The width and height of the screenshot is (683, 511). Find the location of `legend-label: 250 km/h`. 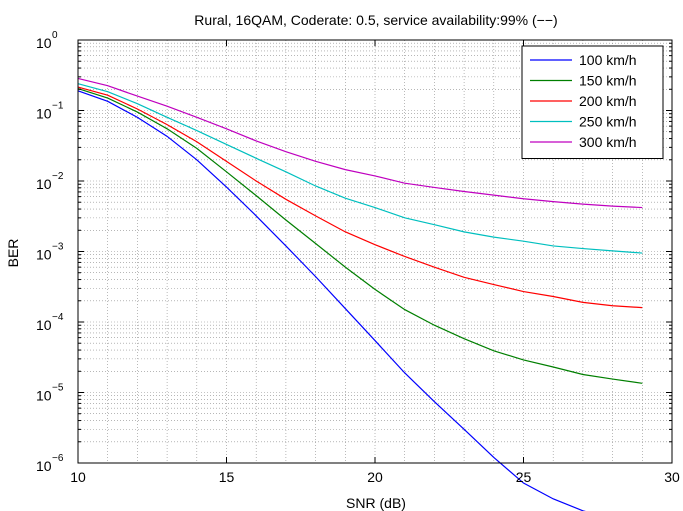

legend-label: 250 km/h is located at coordinates (608, 122).